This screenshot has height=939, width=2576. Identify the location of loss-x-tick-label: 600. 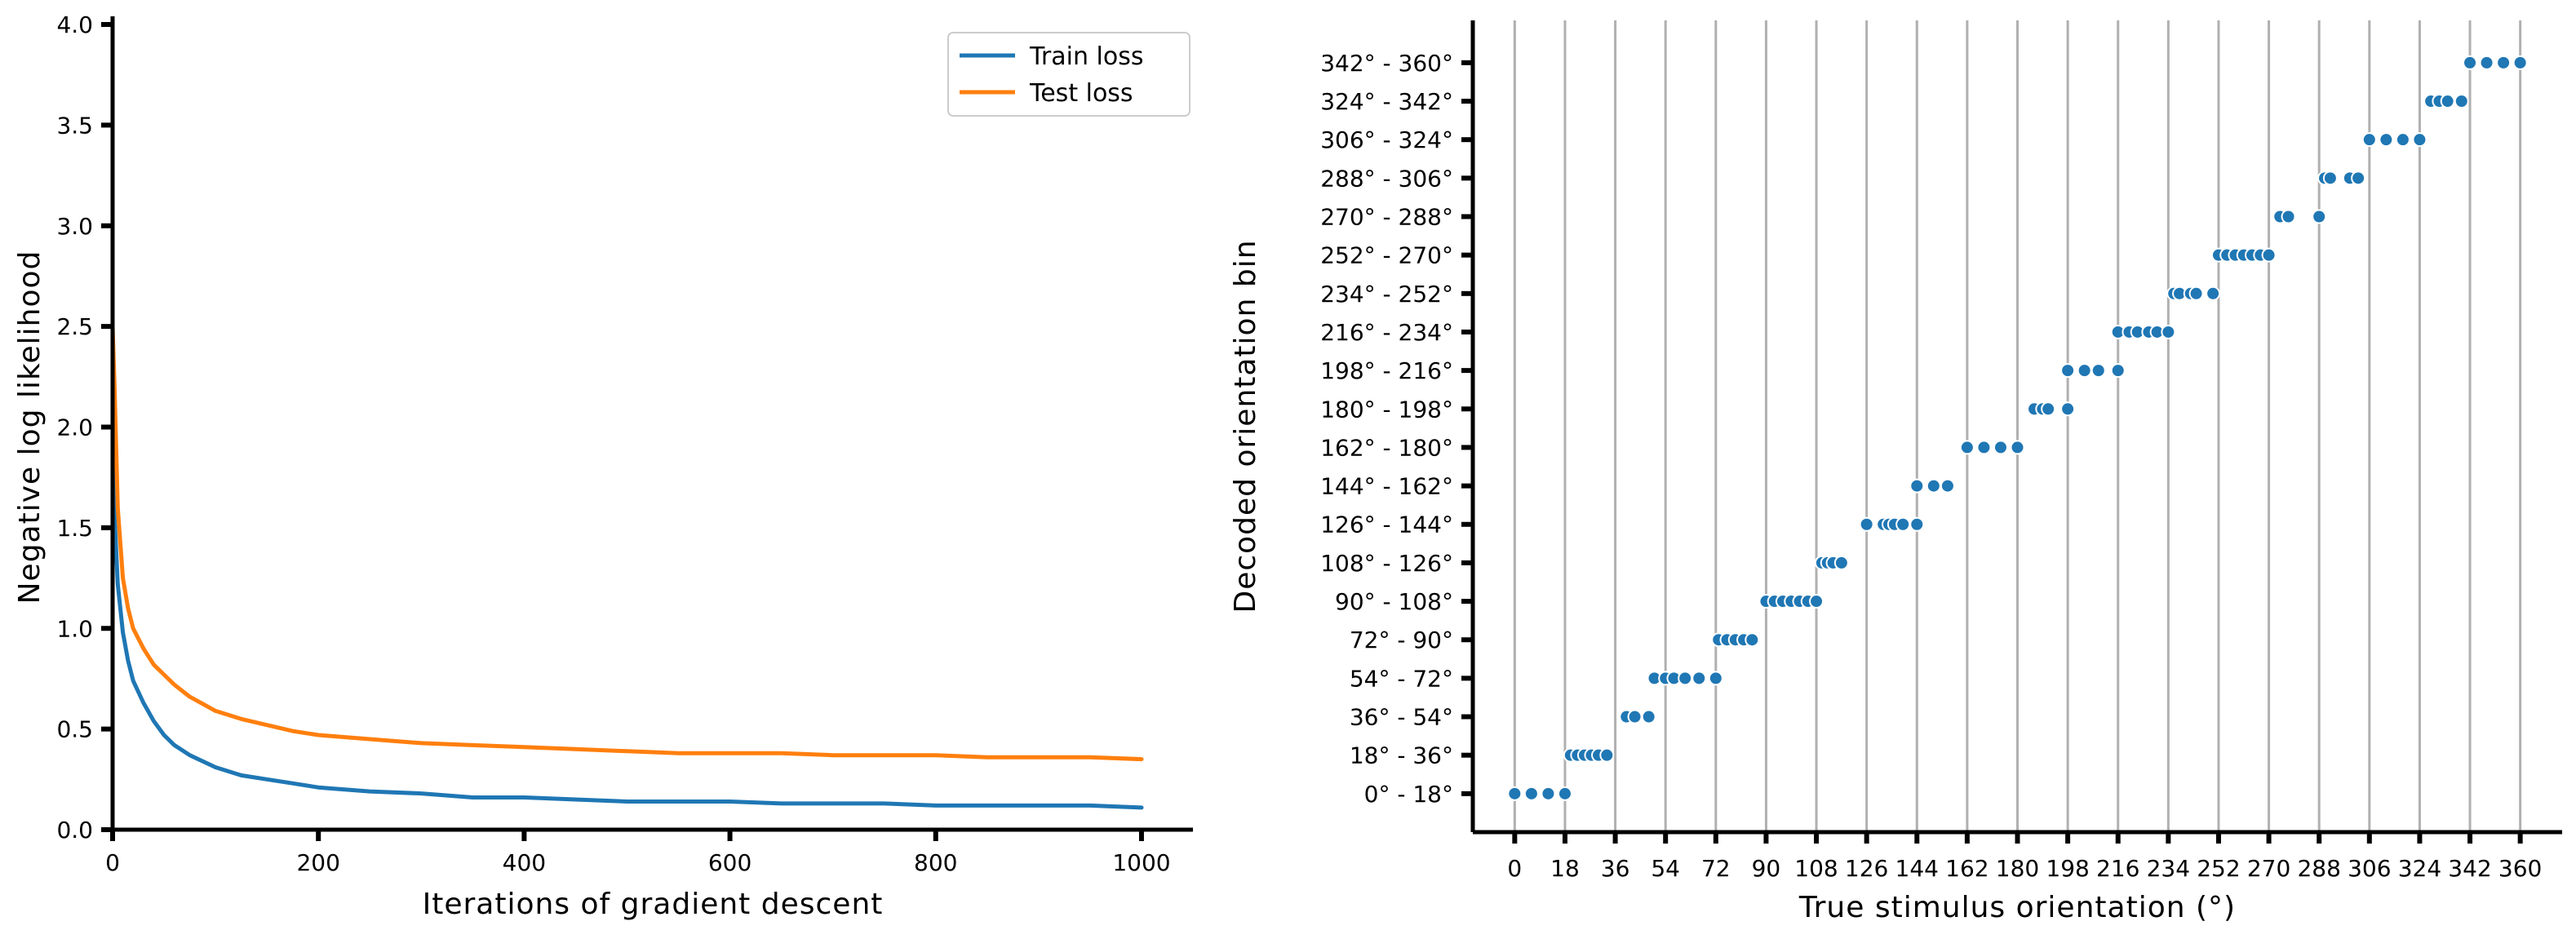
(730, 862).